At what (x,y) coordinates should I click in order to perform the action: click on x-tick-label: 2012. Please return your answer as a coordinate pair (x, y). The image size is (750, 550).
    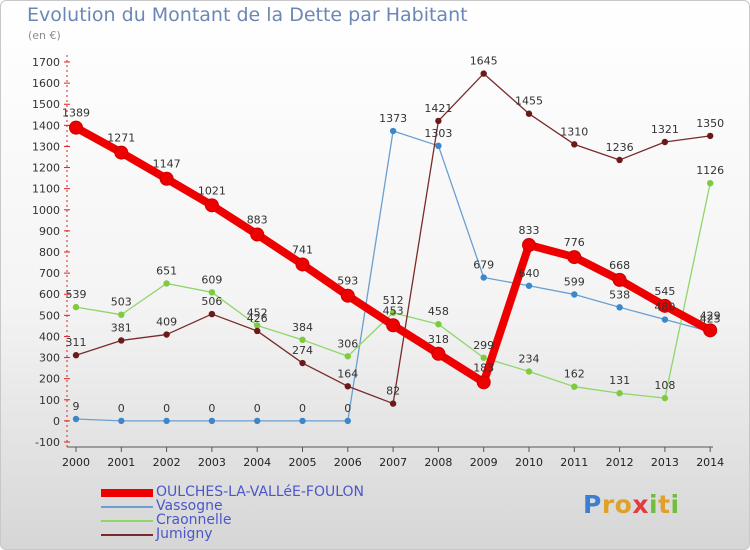
    Looking at the image, I should click on (620, 462).